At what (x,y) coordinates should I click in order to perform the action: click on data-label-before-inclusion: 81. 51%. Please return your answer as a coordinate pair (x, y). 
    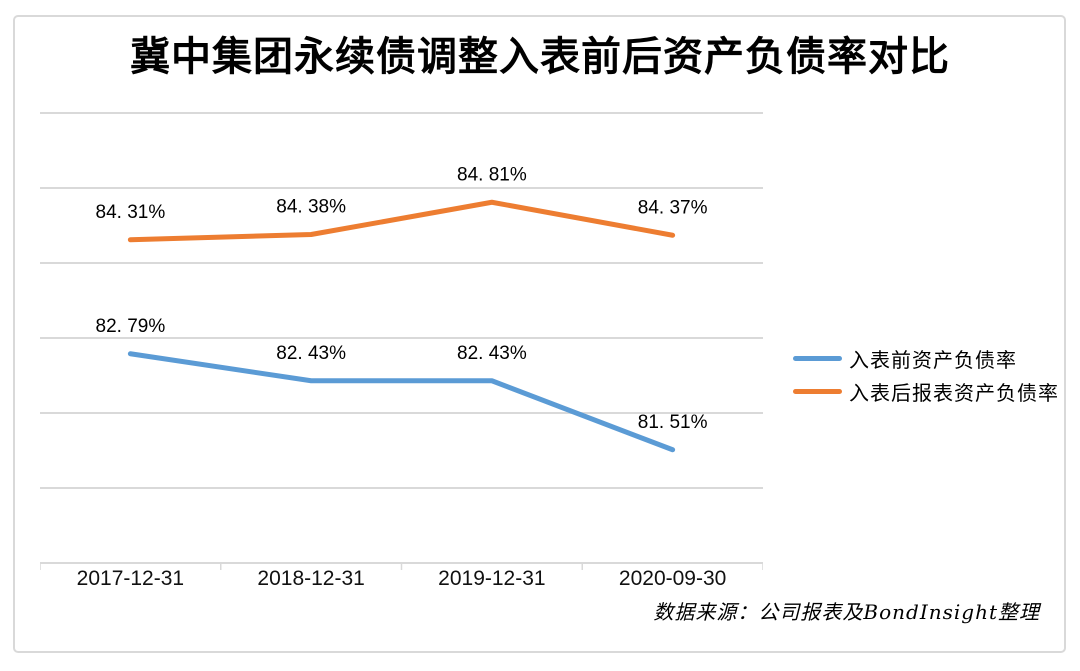
    Looking at the image, I should click on (673, 422).